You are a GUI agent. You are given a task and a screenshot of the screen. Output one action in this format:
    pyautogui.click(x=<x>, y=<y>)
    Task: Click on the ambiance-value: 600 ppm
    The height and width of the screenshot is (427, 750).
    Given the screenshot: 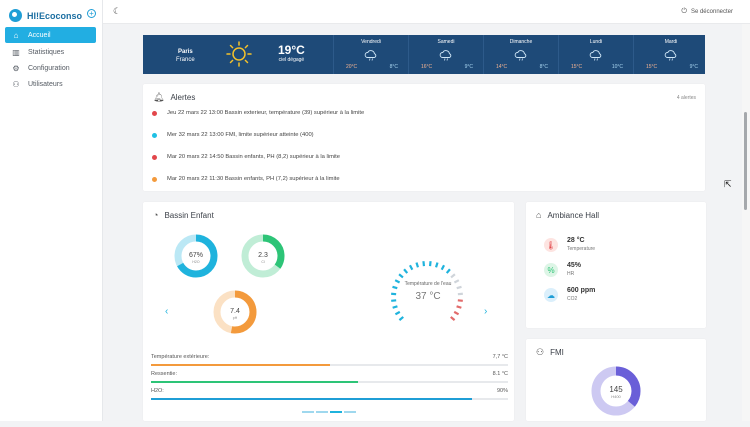 What is the action you would take?
    pyautogui.click(x=581, y=291)
    